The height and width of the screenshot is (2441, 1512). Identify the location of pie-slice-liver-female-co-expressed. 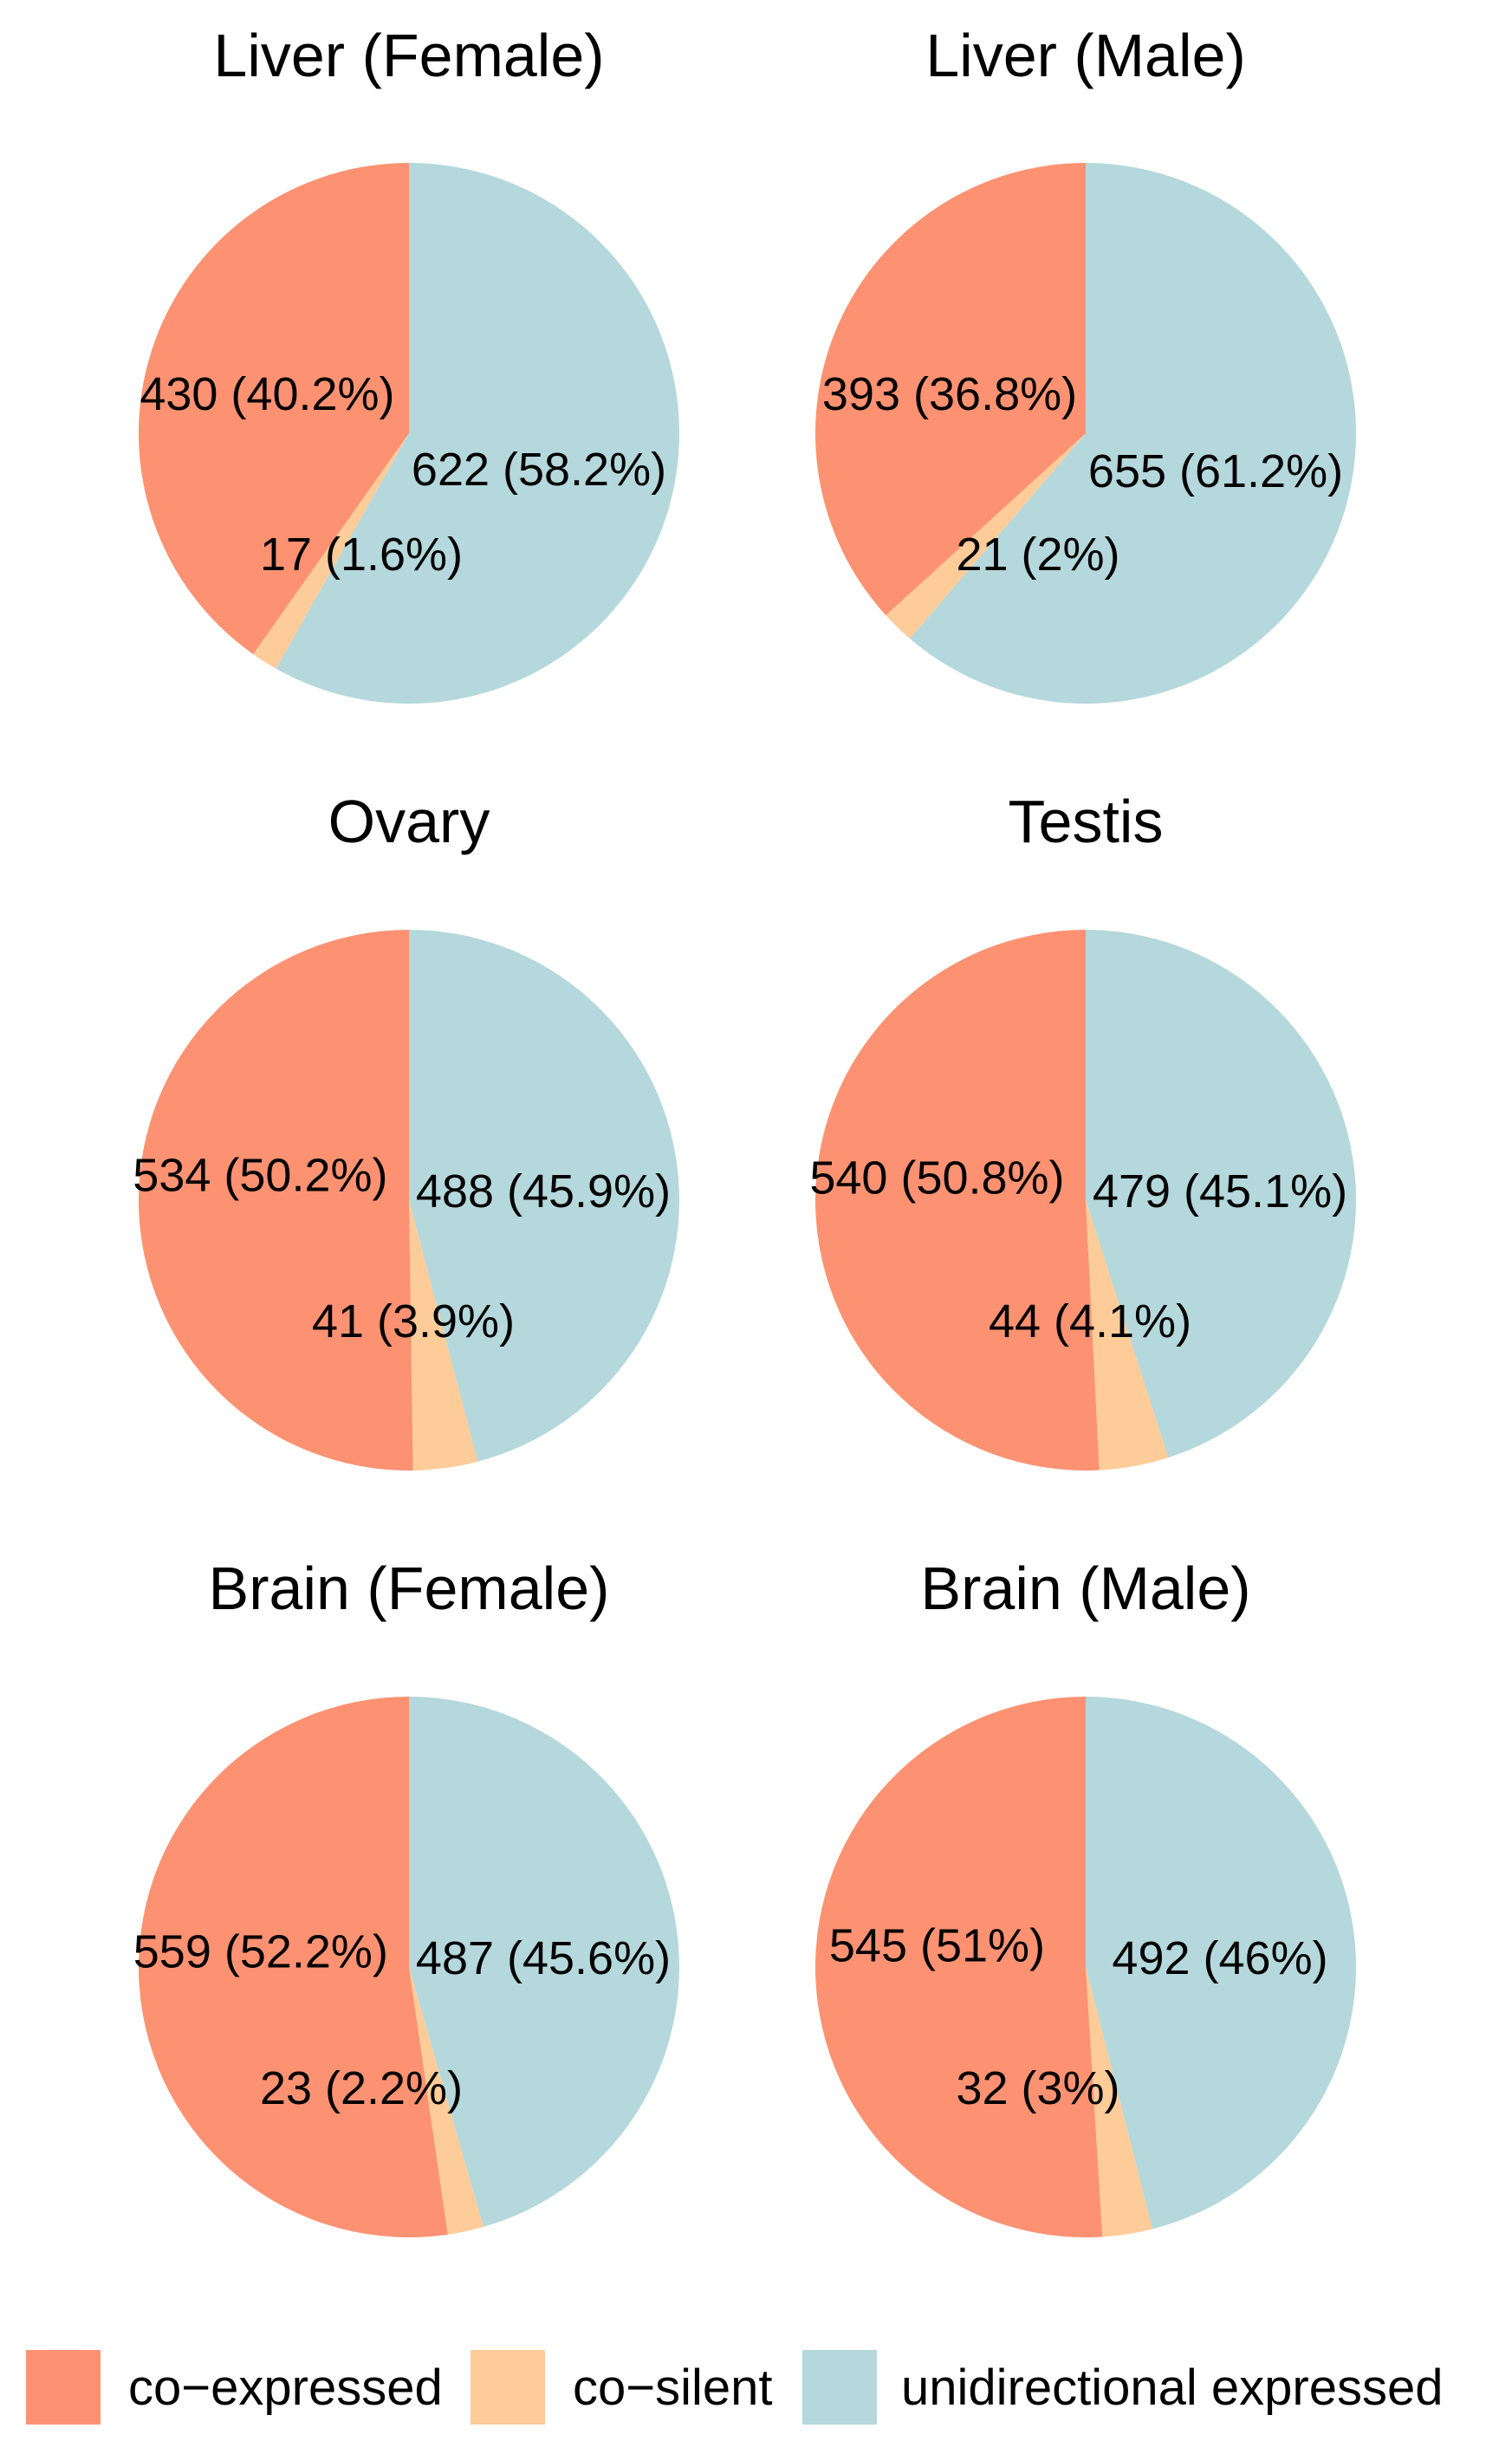
(274, 408).